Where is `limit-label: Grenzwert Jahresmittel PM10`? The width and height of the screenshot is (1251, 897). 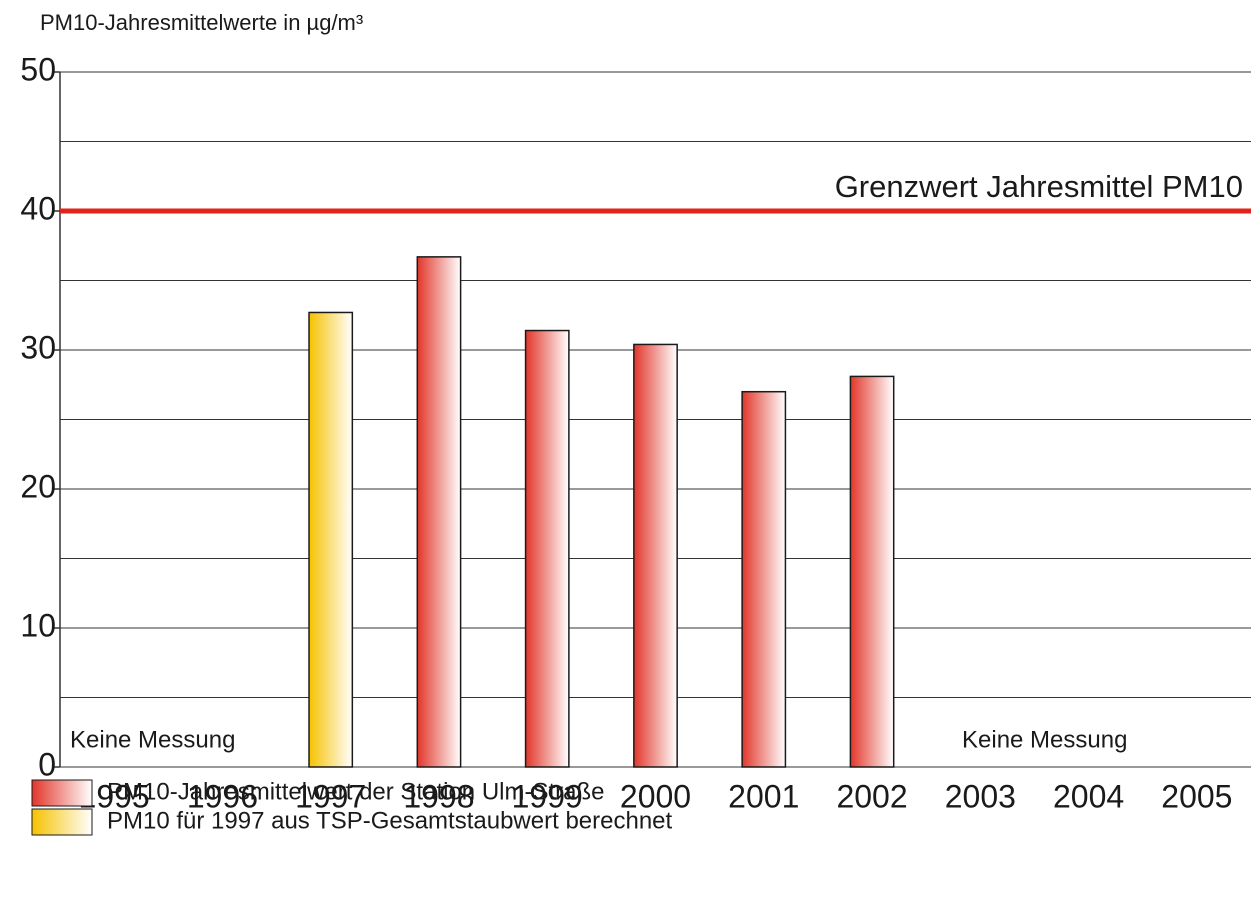
limit-label: Grenzwert Jahresmittel PM10 is located at coordinates (1039, 186).